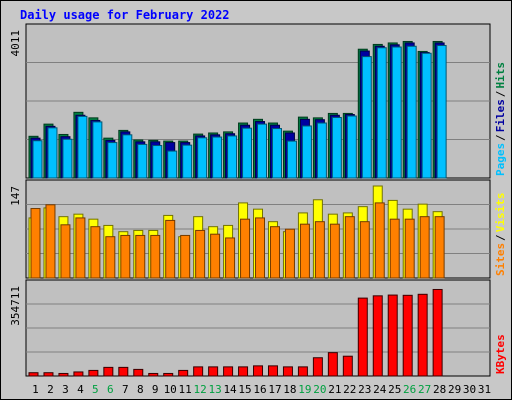 This screenshot has height=405, width=512. Describe the element at coordinates (15, 196) in the screenshot. I see `visits-sites-ymax-label: 147` at that location.